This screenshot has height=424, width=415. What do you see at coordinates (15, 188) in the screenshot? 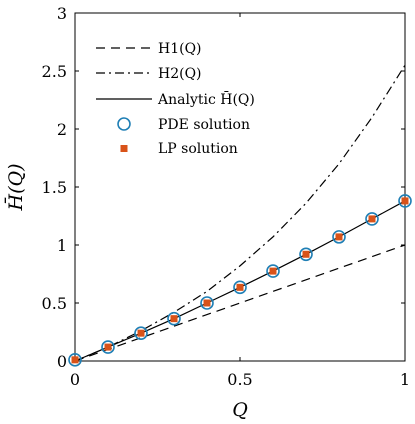
I see `y-axis-title: H̄(Q)` at bounding box center [15, 188].